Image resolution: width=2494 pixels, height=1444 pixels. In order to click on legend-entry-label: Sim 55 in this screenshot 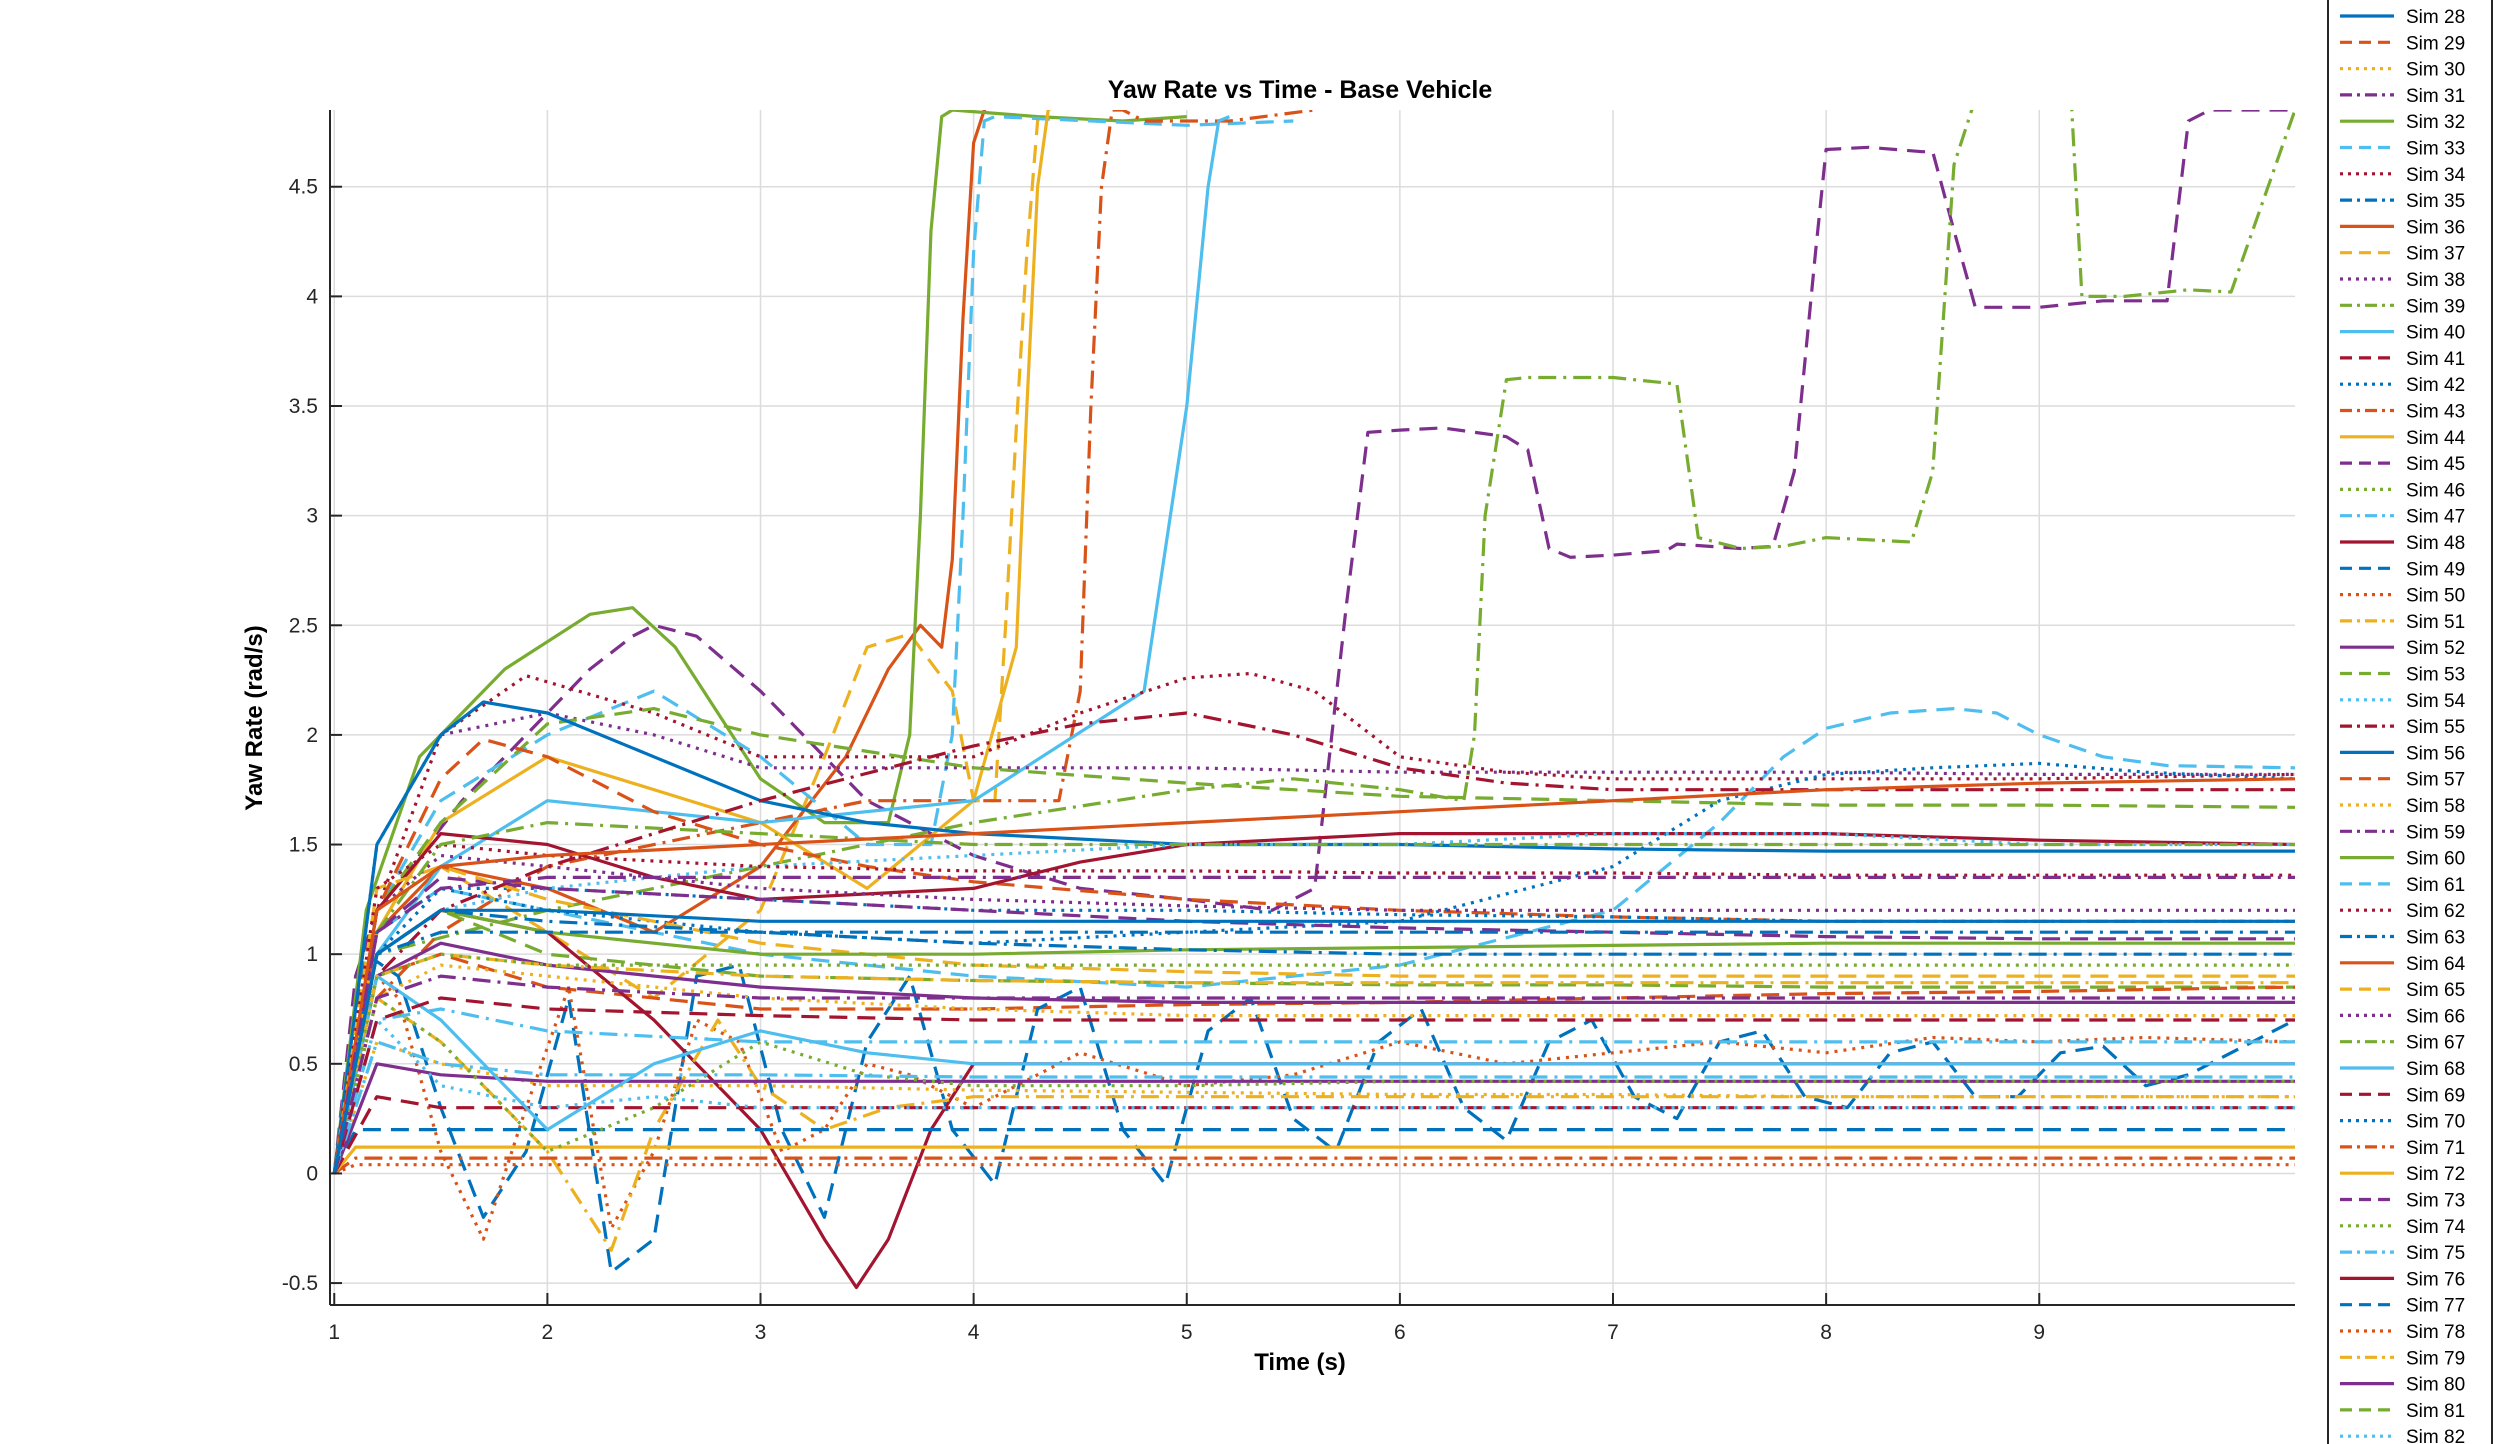, I will do `click(2435, 727)`.